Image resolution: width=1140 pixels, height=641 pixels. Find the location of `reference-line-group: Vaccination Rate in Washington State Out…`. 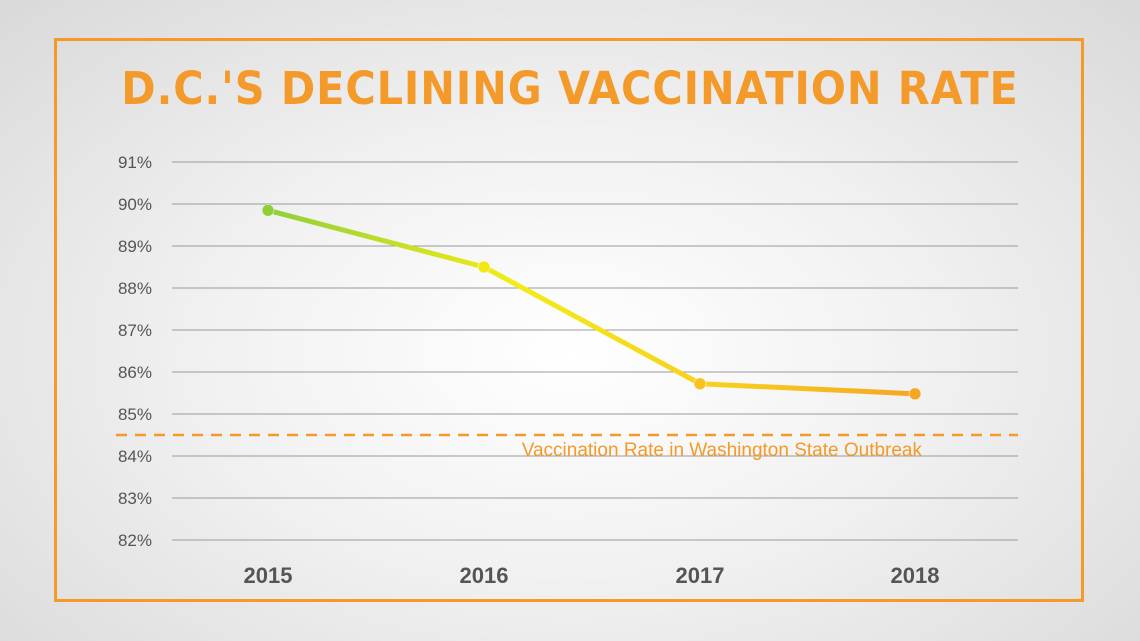

reference-line-group: Vaccination Rate in Washington State Out… is located at coordinates (567, 447).